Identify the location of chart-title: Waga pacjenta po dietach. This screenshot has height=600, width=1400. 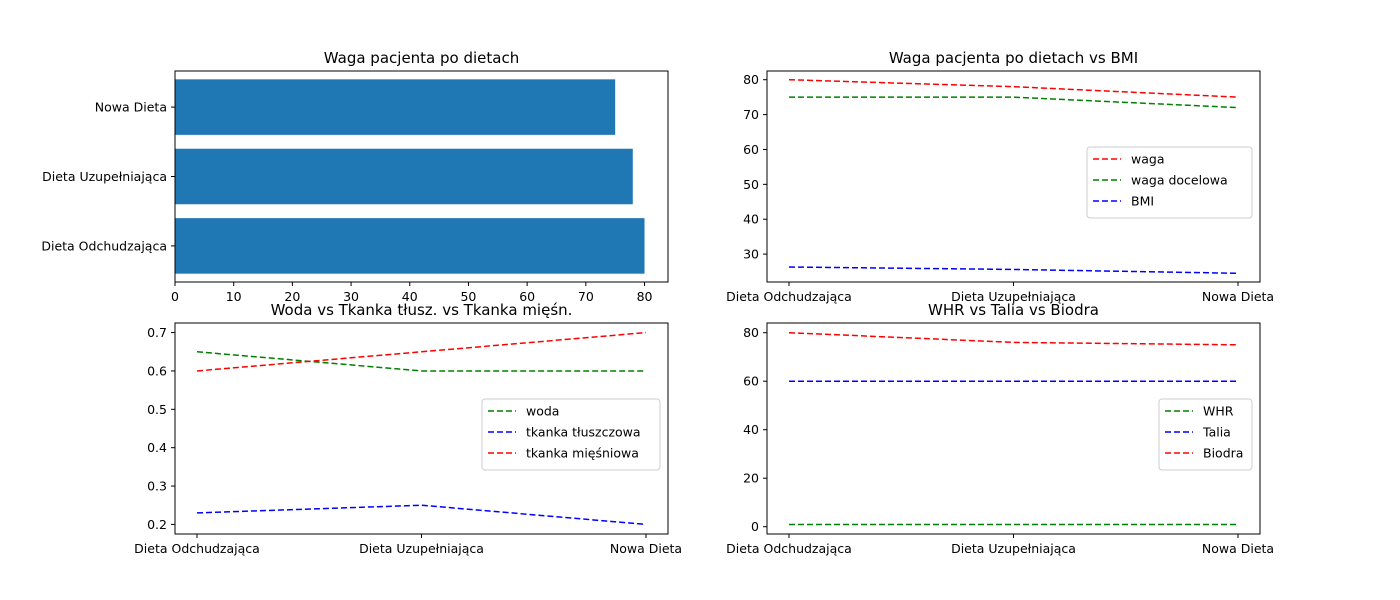
(421, 58).